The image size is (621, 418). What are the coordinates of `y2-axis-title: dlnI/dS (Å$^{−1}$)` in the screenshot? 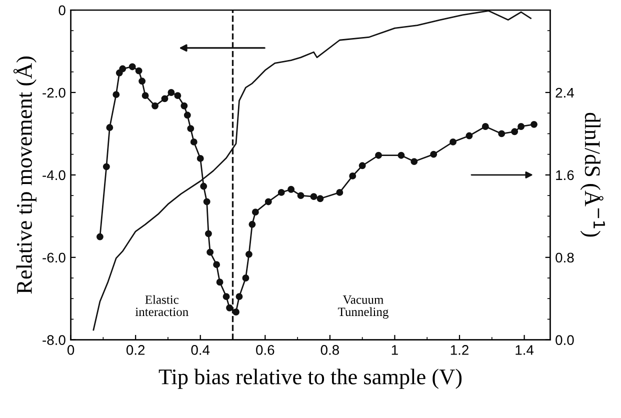 It's located at (592, 174).